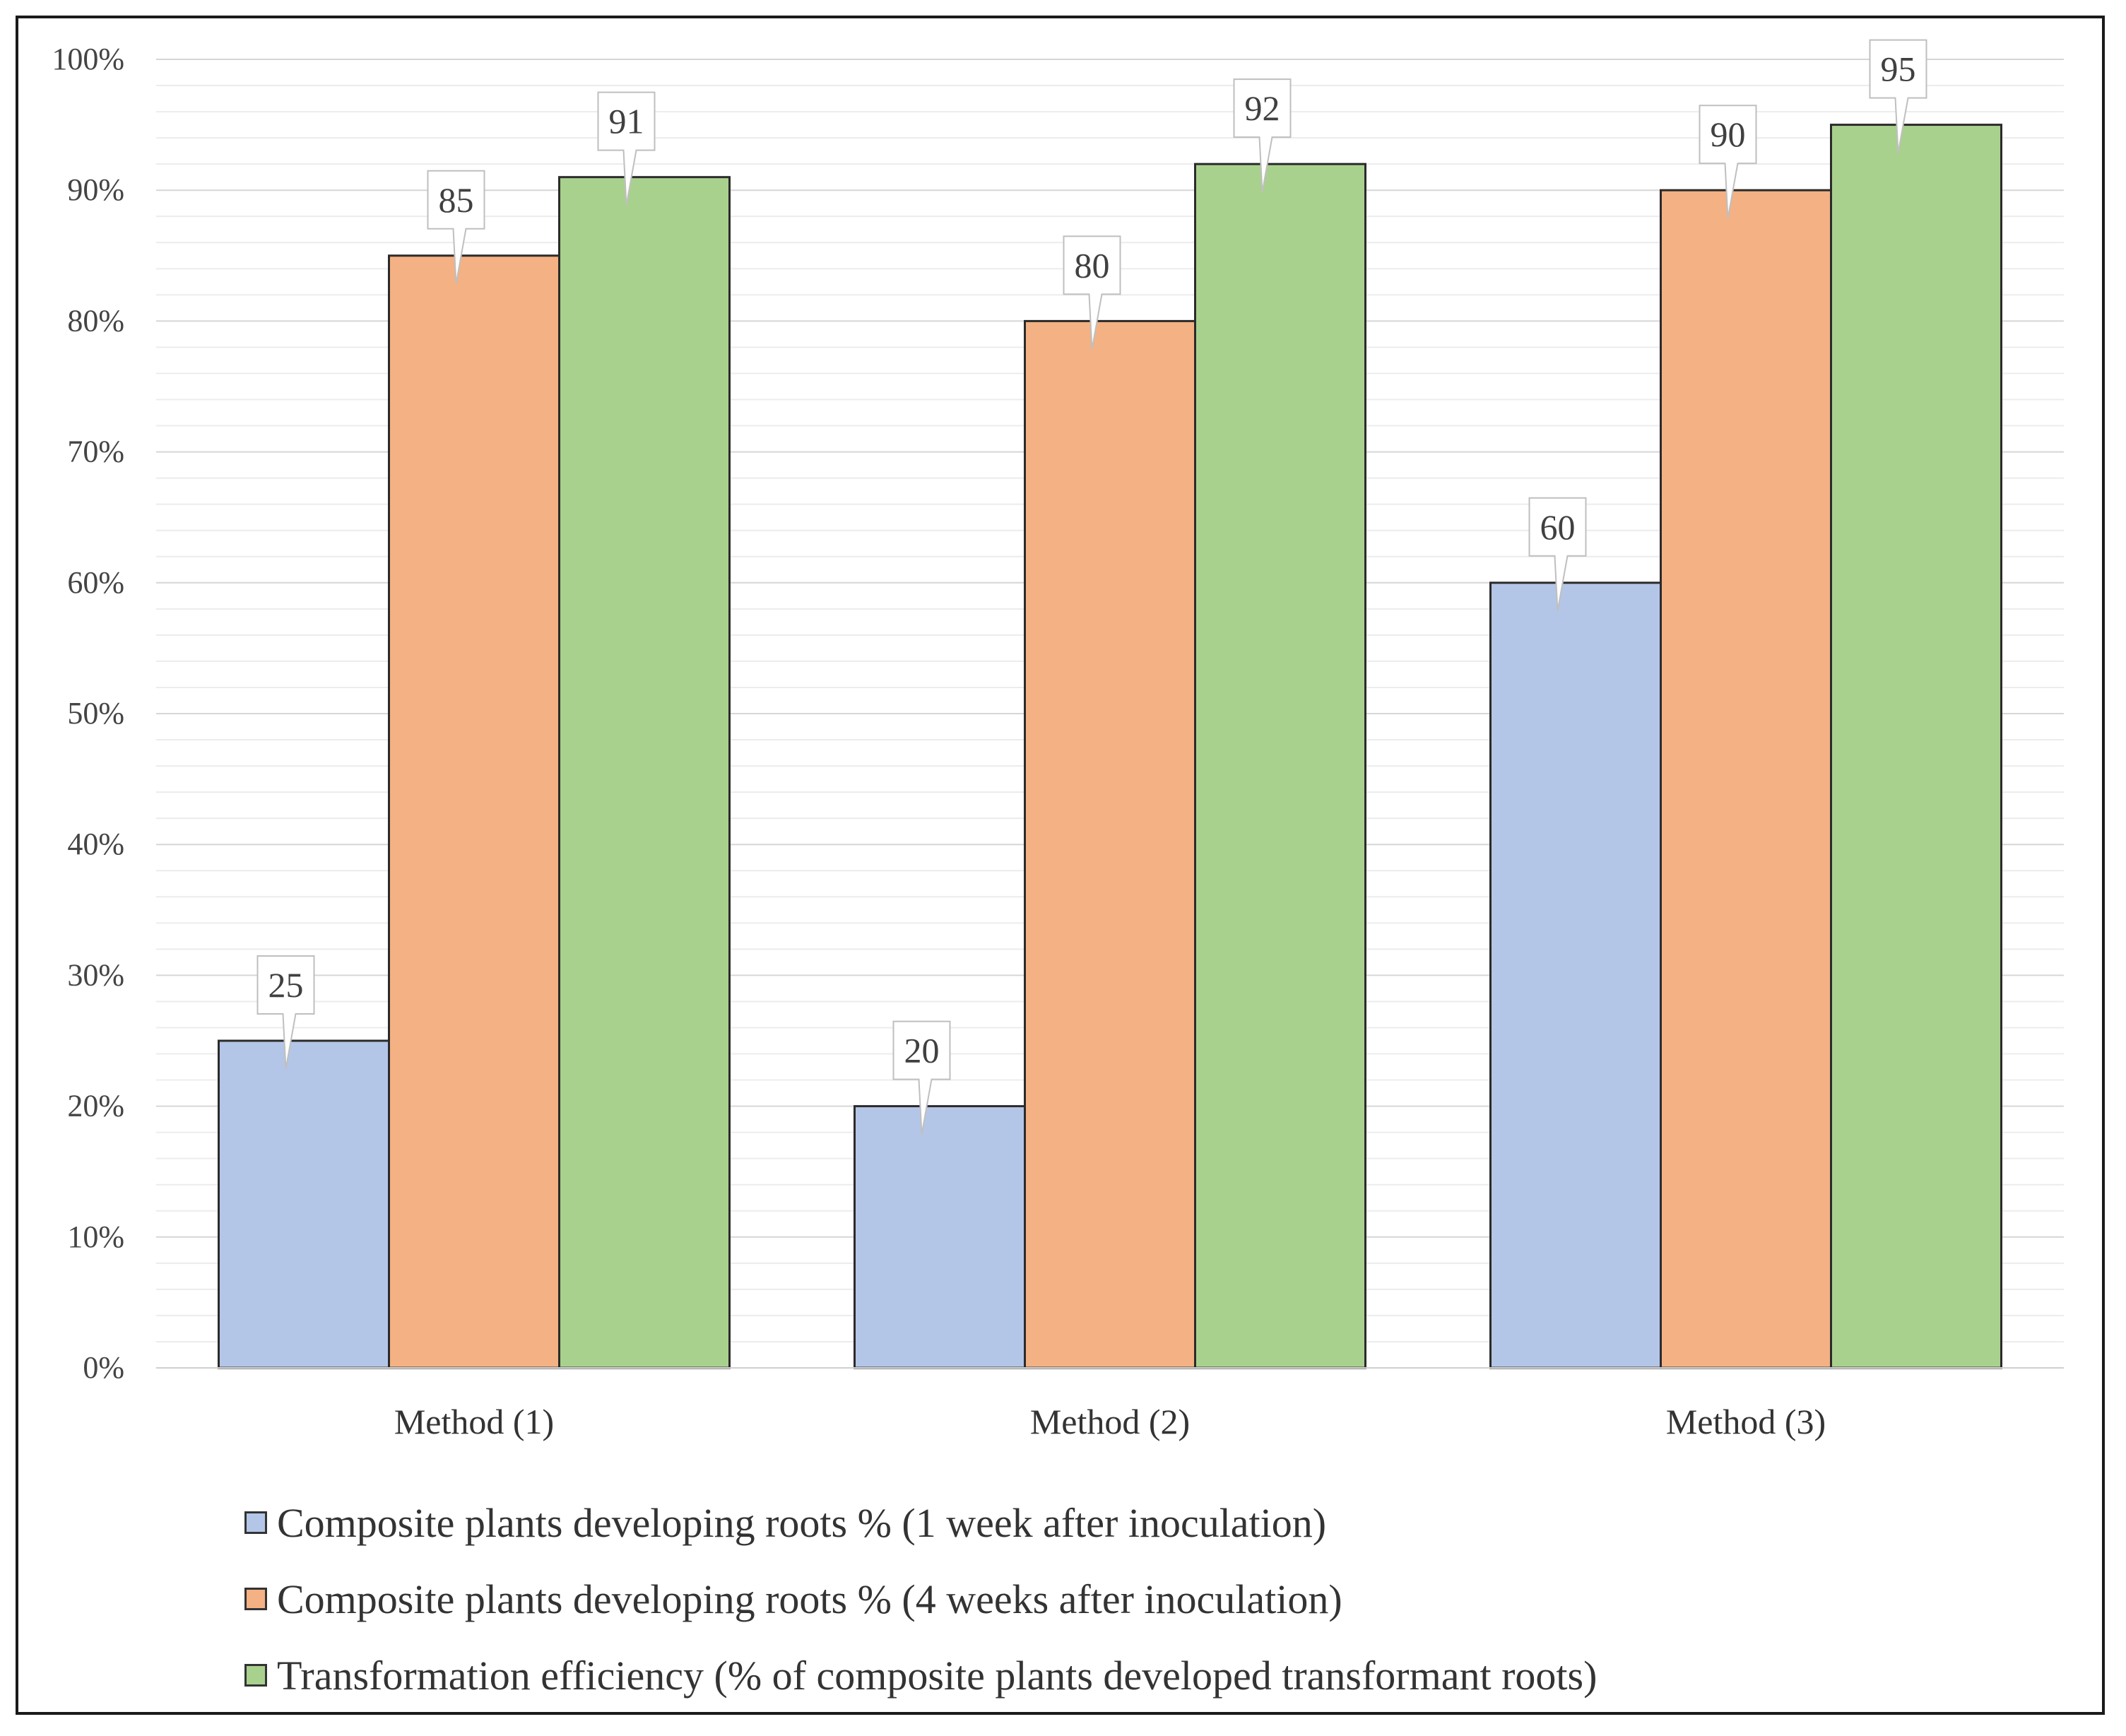 The image size is (2126, 1736). I want to click on data-label-text: 20, so click(922, 1050).